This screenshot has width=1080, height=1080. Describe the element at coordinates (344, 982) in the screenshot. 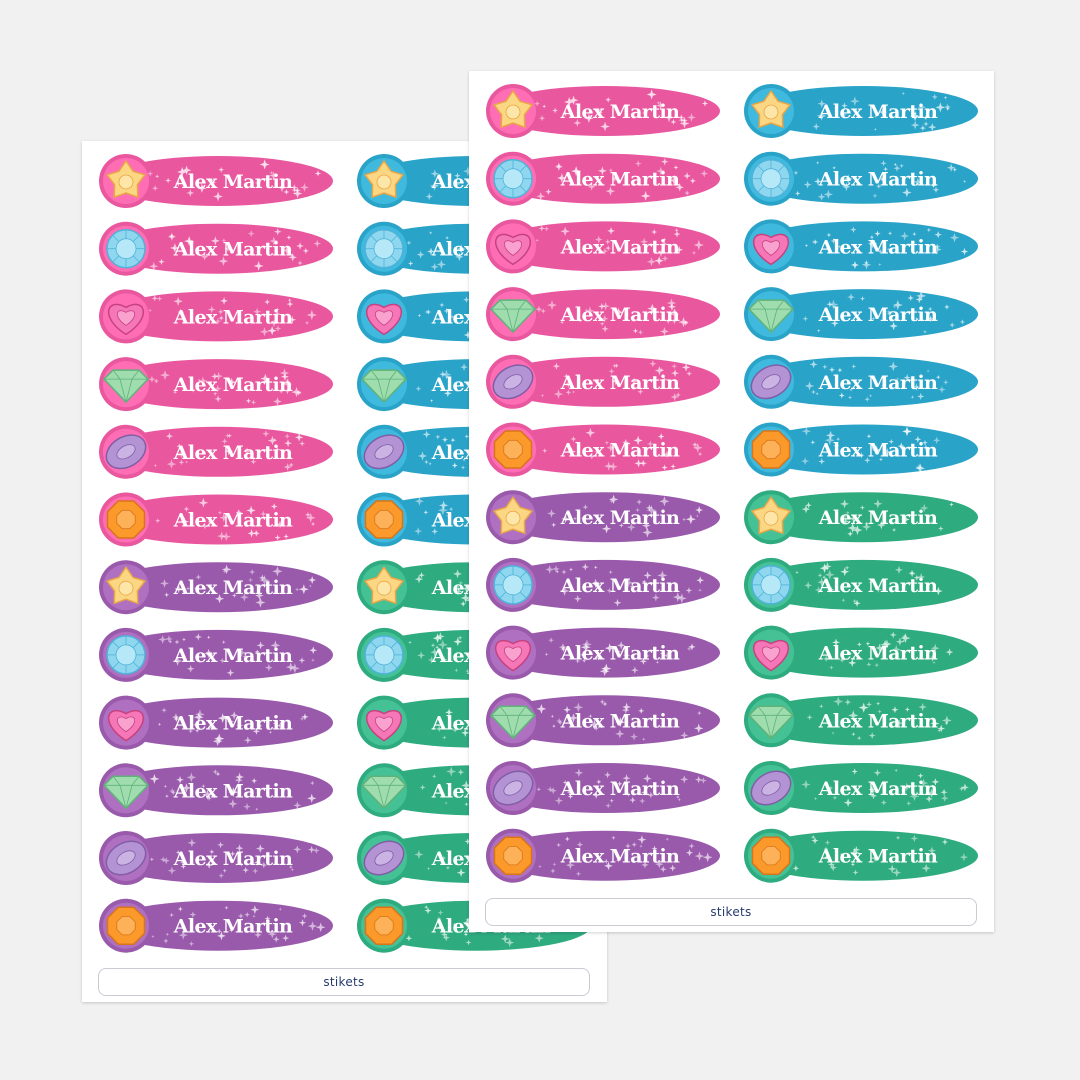

I see `brand-bar-back: stikets` at that location.